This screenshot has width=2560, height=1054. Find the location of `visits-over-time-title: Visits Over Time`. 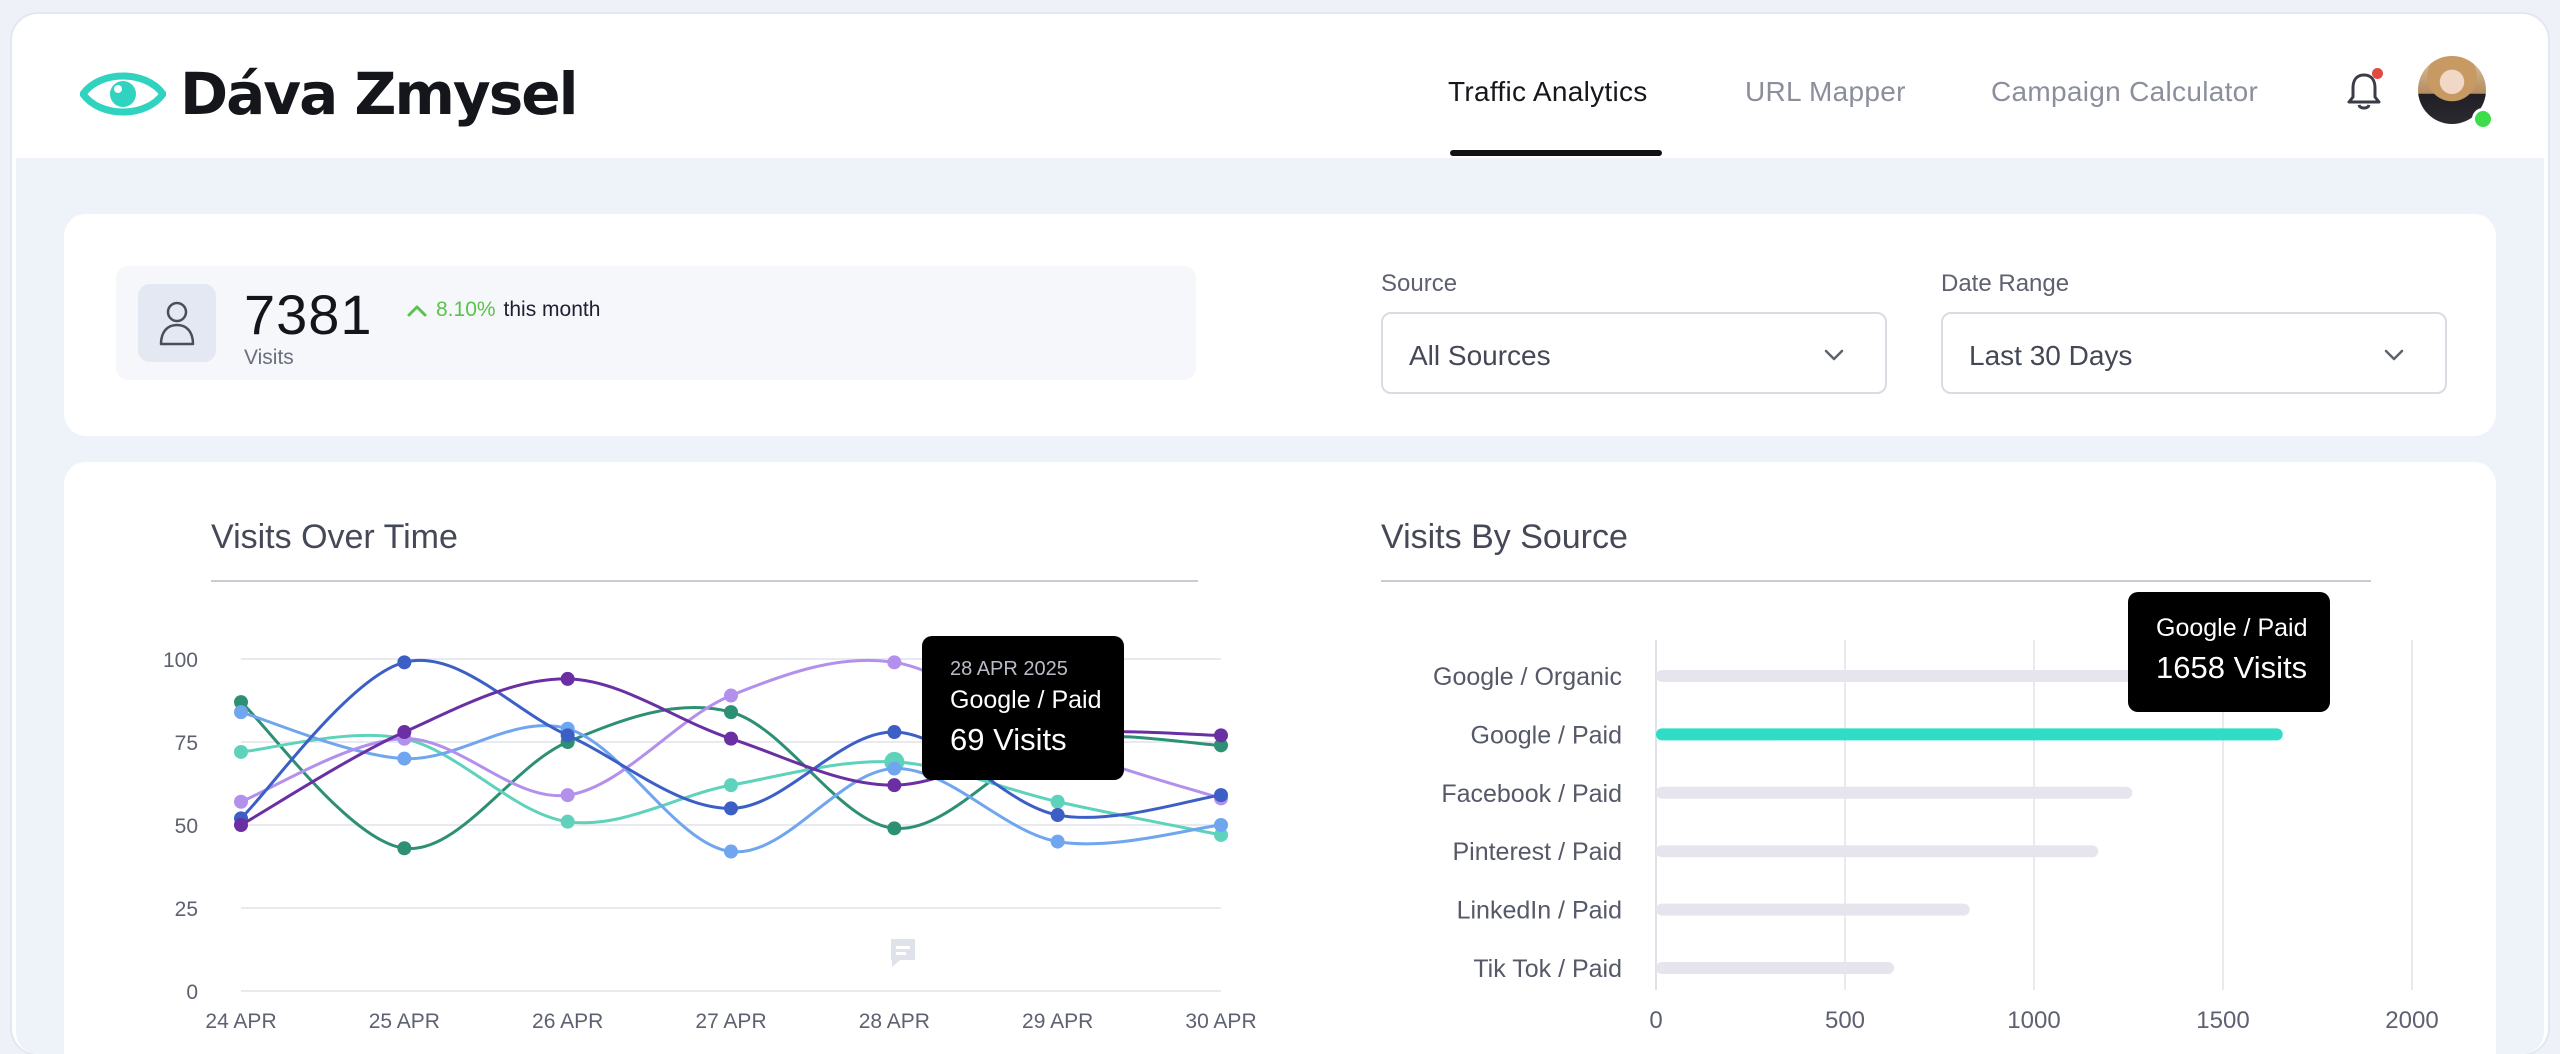

visits-over-time-title: Visits Over Time is located at coordinates (334, 537).